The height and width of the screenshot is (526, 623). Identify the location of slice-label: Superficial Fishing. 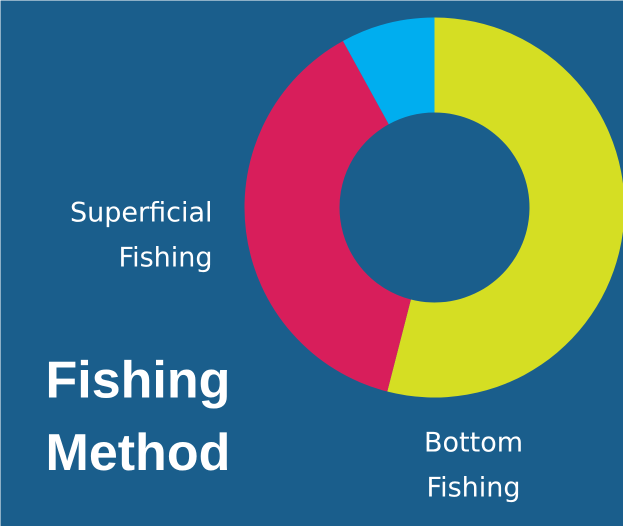
(141, 236).